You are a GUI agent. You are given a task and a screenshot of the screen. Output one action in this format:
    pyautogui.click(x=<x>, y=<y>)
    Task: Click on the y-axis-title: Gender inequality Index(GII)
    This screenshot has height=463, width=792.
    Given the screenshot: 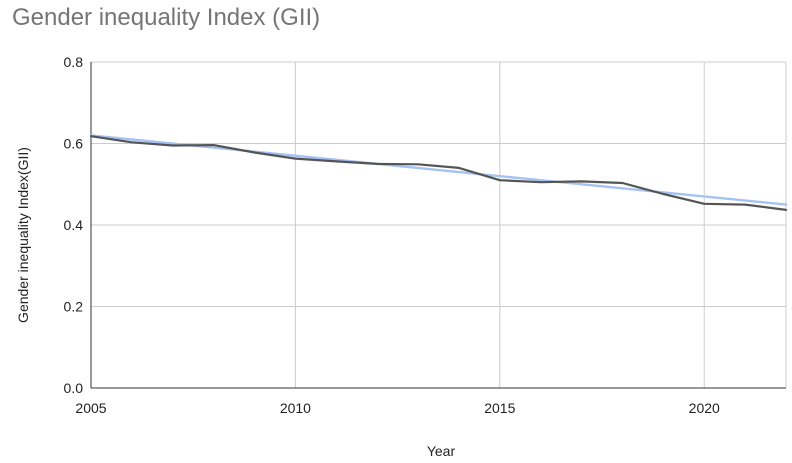 What is the action you would take?
    pyautogui.click(x=23, y=235)
    